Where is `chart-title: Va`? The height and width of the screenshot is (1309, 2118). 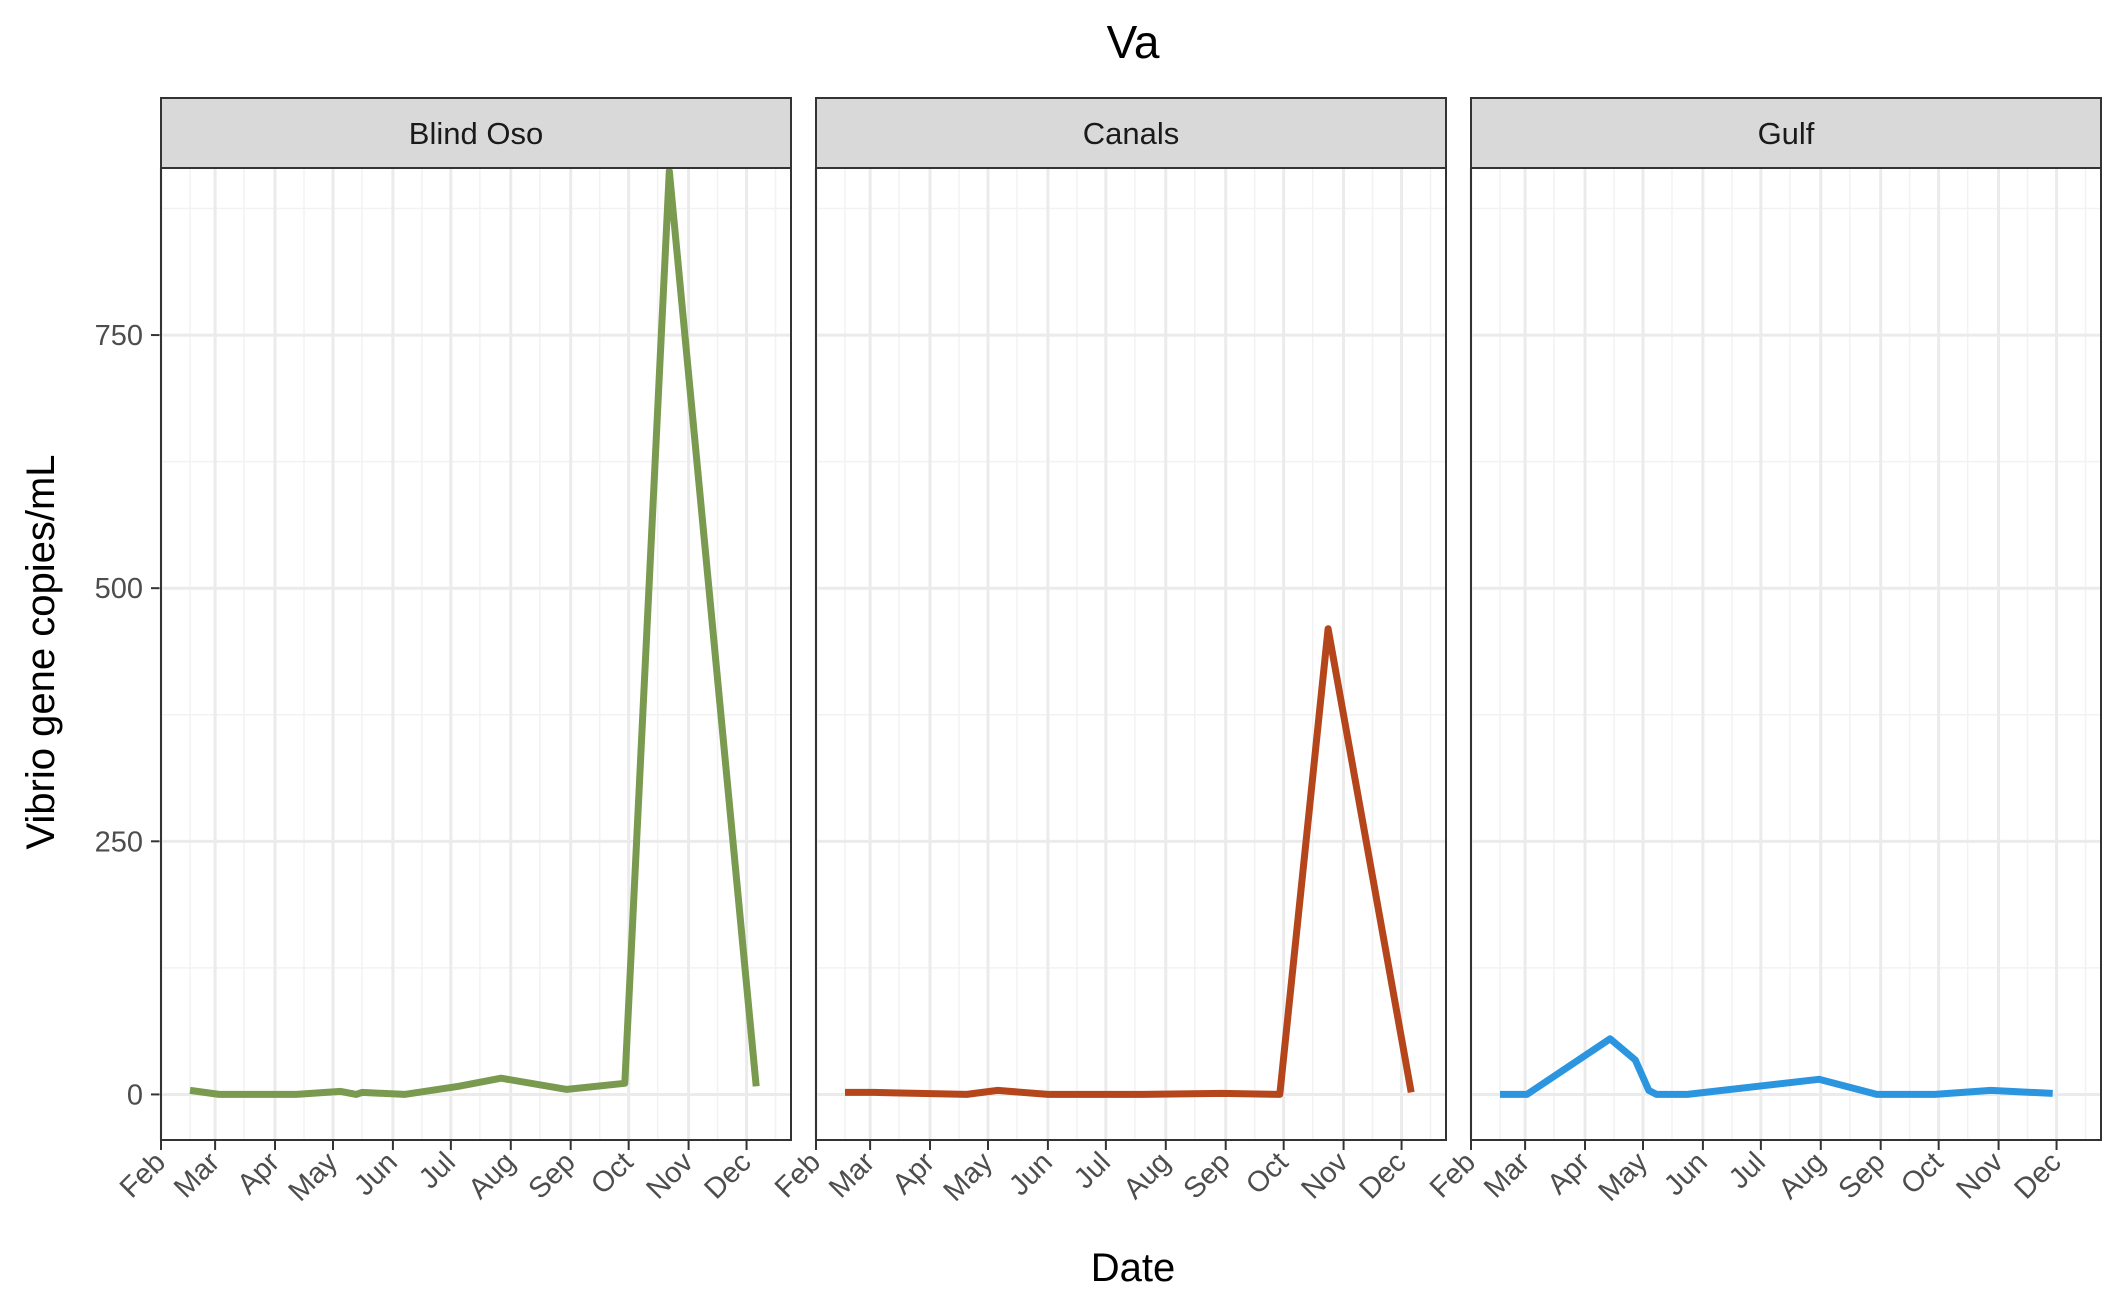 chart-title: Va is located at coordinates (1133, 42).